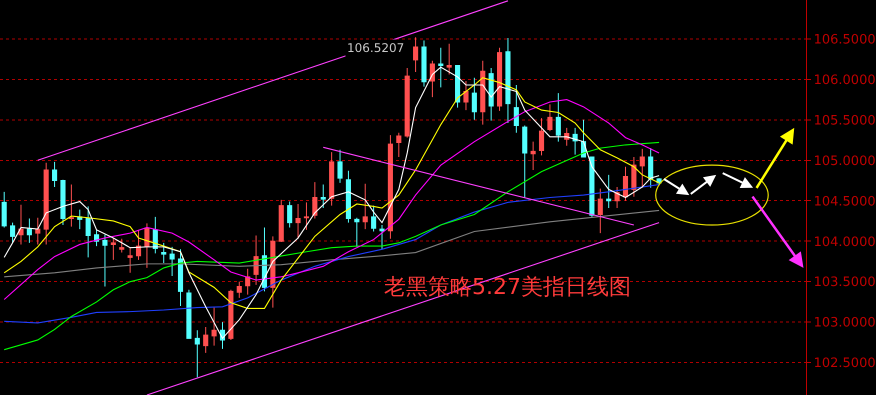 This screenshot has width=876, height=395. Describe the element at coordinates (845, 80) in the screenshot. I see `y-tick-label: 106.0000` at that location.